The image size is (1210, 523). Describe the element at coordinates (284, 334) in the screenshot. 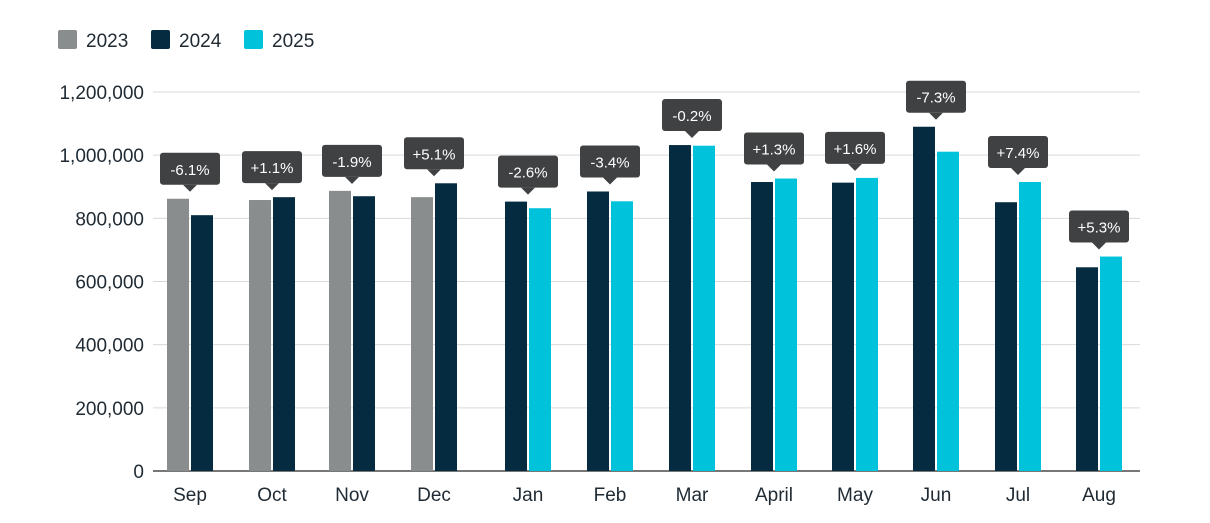

I see `bar-2024-oct` at that location.